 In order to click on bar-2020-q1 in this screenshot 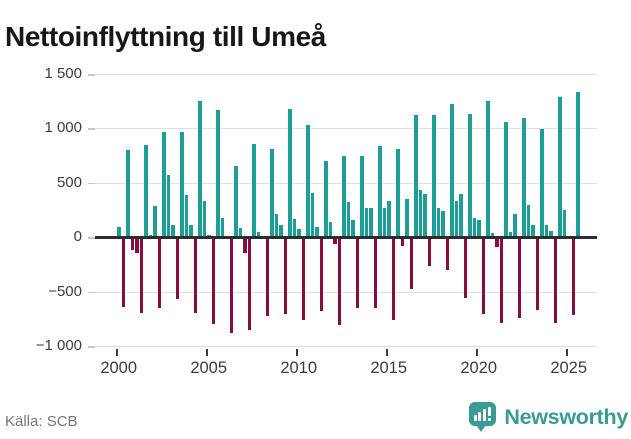, I will do `click(479, 229)`.